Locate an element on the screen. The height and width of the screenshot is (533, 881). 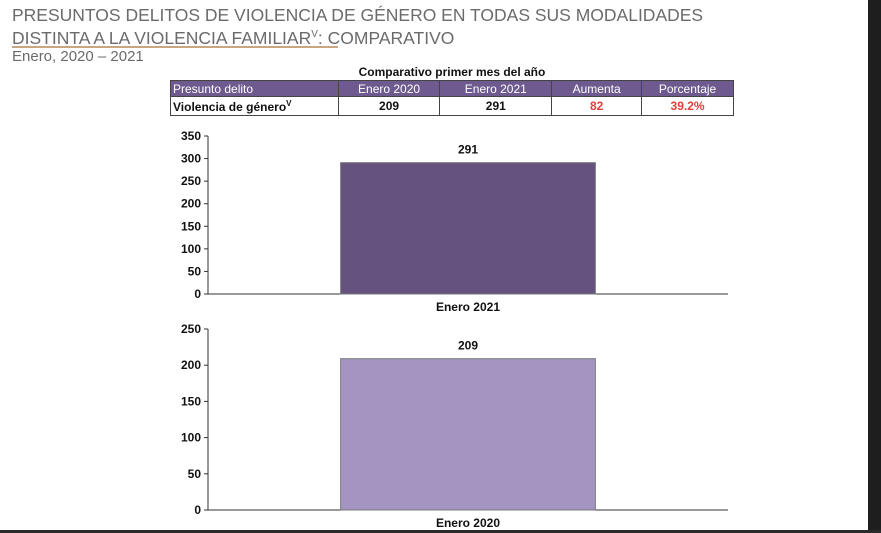
x-category-label: Enero 2020 is located at coordinates (468, 523).